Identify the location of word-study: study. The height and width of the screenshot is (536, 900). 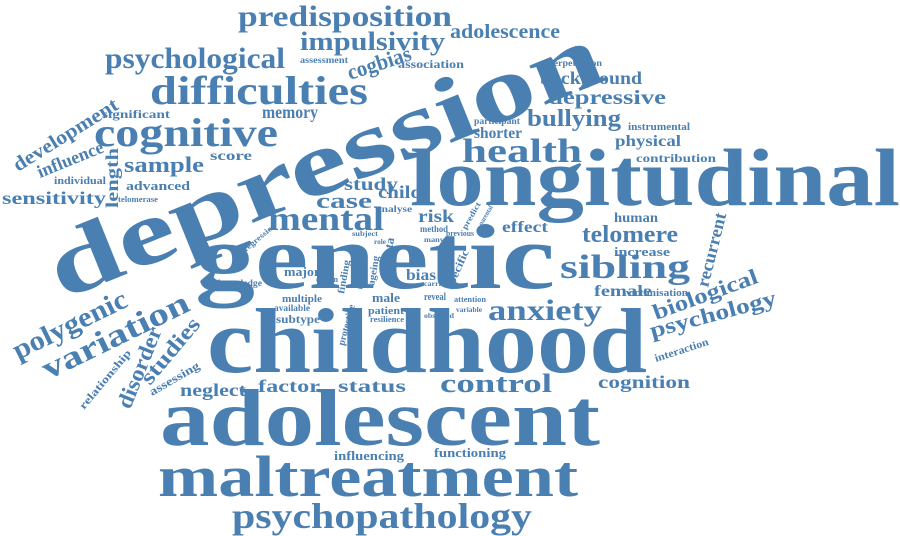
(371, 184).